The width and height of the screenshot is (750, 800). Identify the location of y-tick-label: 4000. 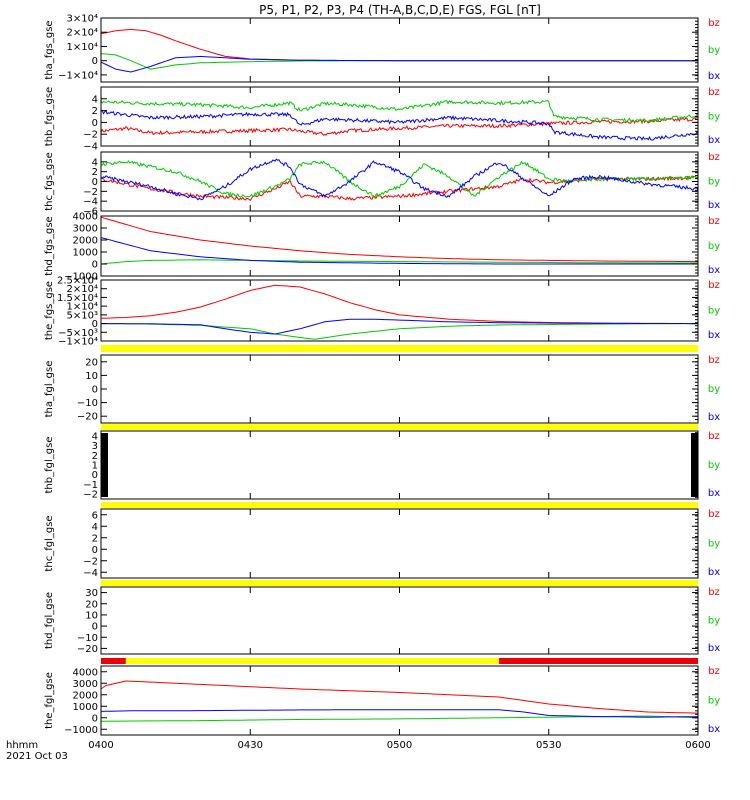
(85, 672).